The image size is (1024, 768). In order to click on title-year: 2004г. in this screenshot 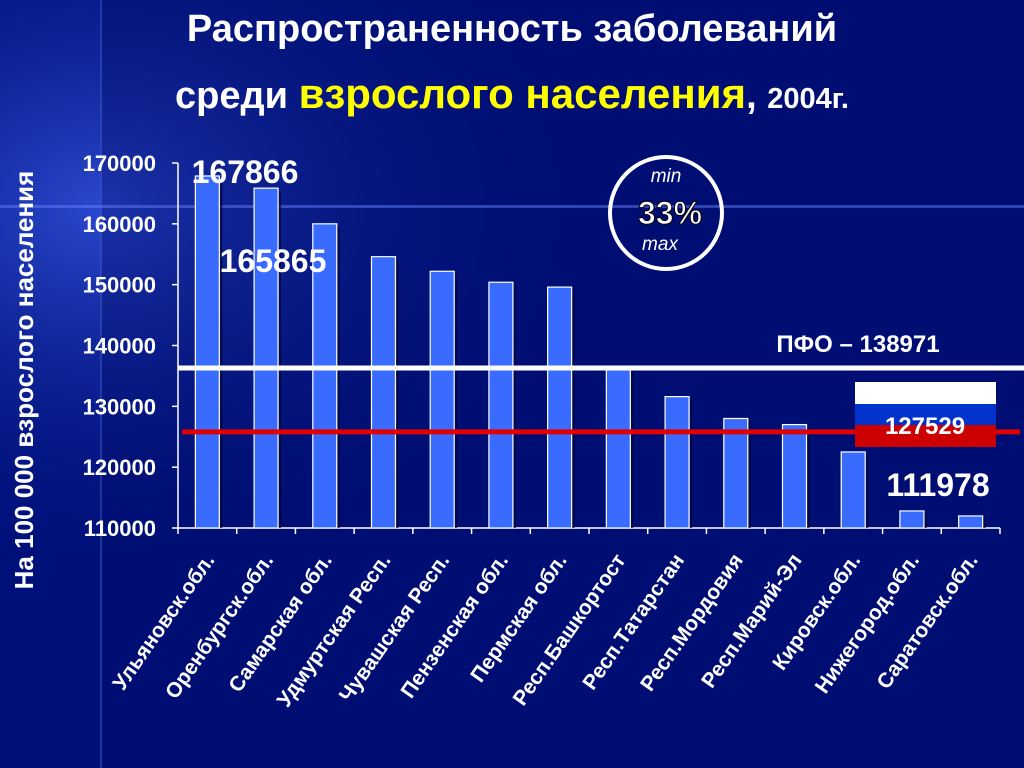, I will do `click(808, 99)`.